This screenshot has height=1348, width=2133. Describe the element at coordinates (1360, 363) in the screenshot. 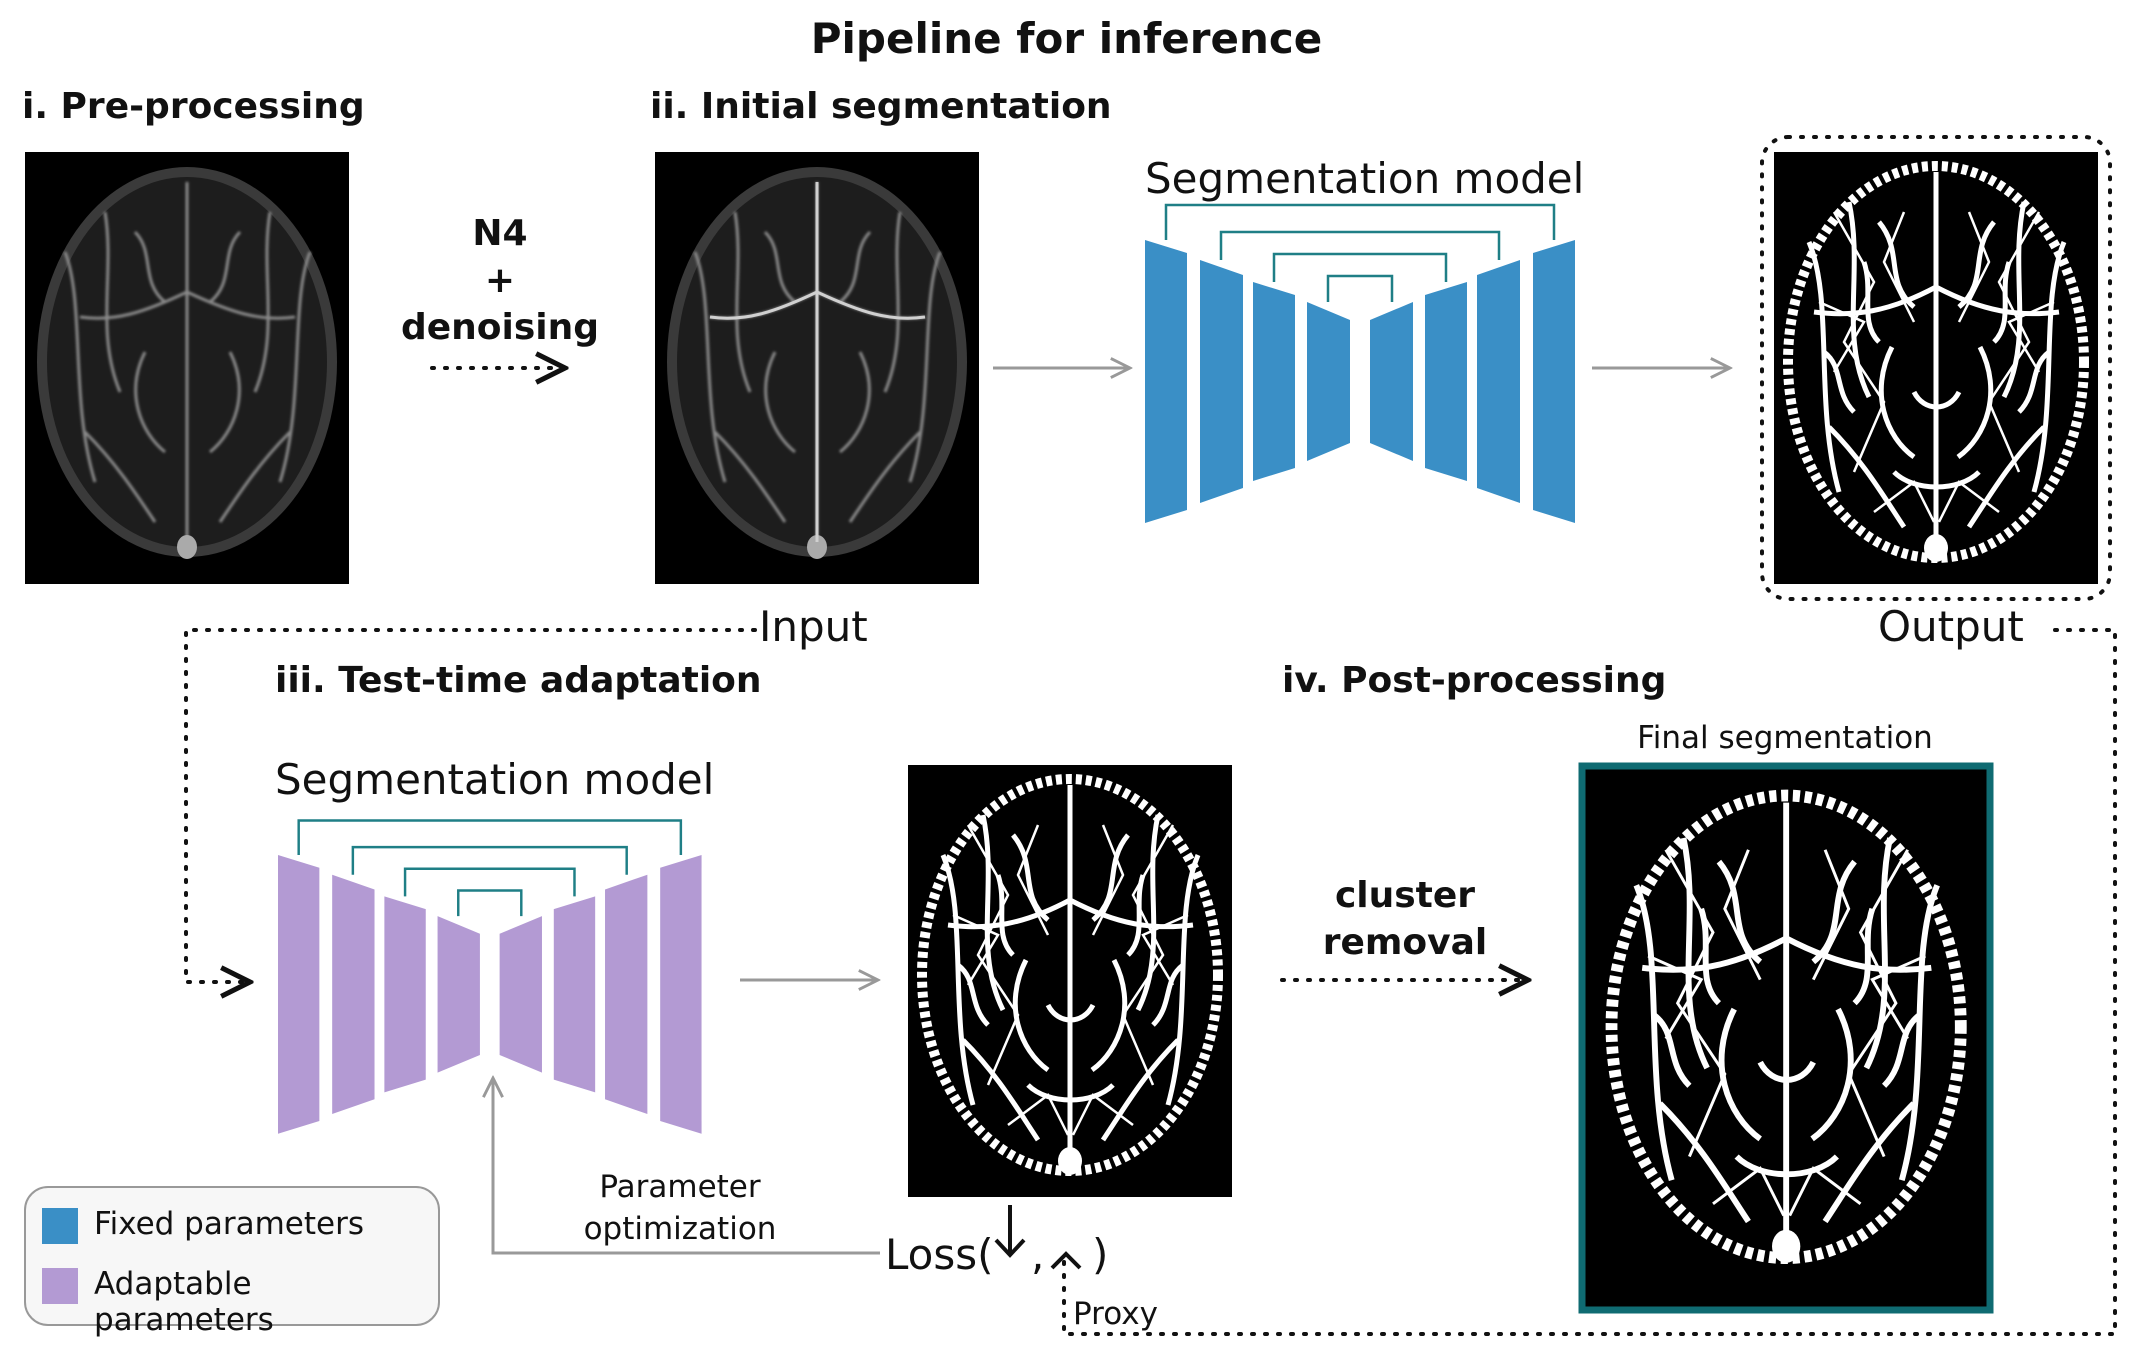

I see `segmentation-model-fixed` at that location.